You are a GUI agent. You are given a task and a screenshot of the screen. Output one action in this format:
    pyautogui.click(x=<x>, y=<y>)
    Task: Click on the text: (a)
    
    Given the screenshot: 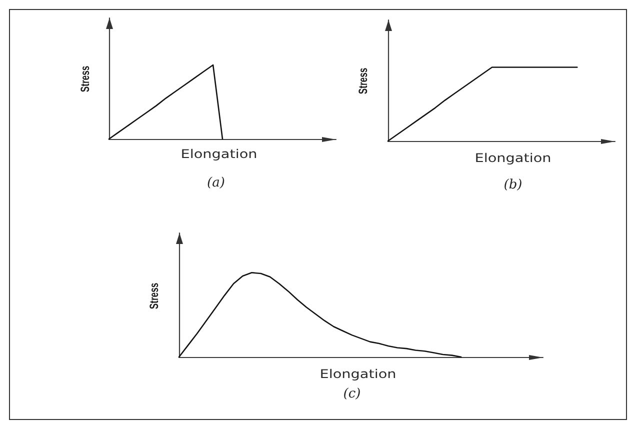 What is the action you would take?
    pyautogui.click(x=216, y=183)
    